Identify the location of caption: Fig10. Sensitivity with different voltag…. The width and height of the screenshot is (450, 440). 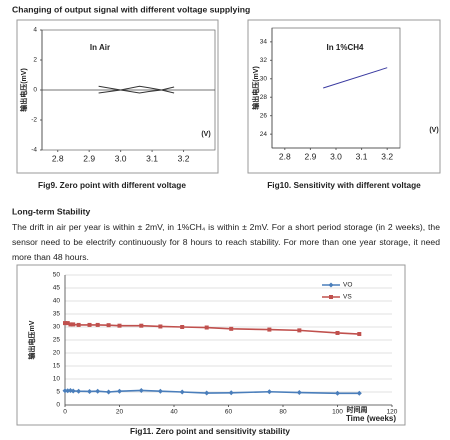
(344, 185).